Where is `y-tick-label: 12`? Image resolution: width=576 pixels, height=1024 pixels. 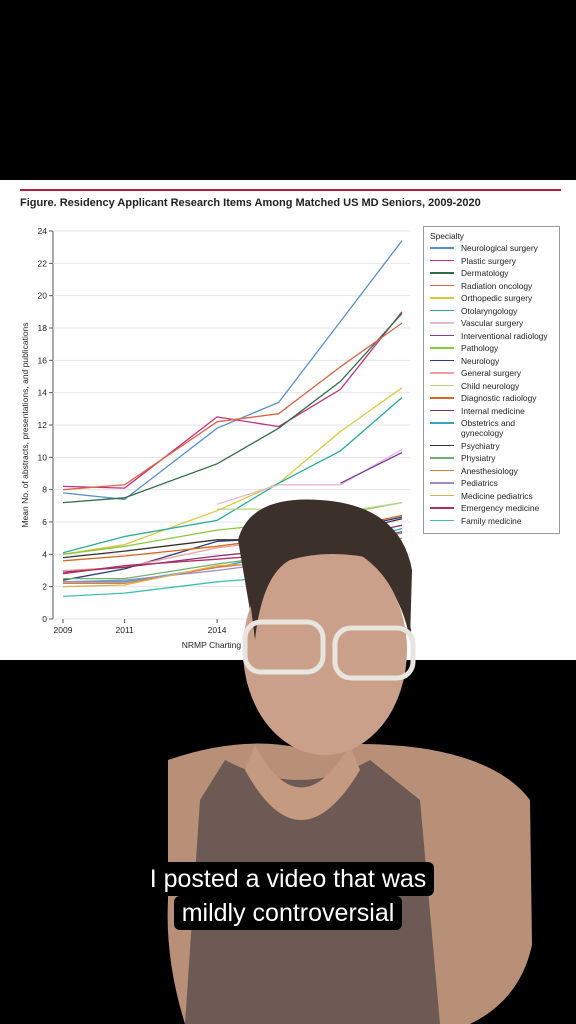 y-tick-label: 12 is located at coordinates (43, 425).